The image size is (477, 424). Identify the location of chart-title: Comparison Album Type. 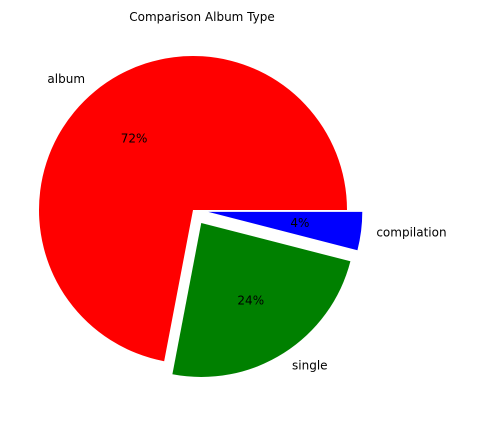
(202, 17).